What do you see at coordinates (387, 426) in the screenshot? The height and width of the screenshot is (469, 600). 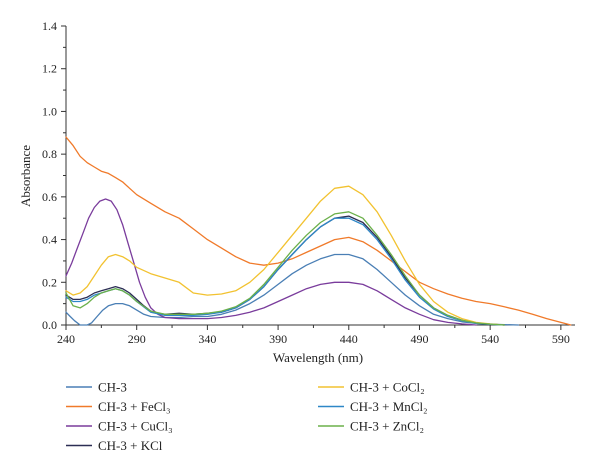 I see `legend-label: CH-3 + ZnCl₂` at bounding box center [387, 426].